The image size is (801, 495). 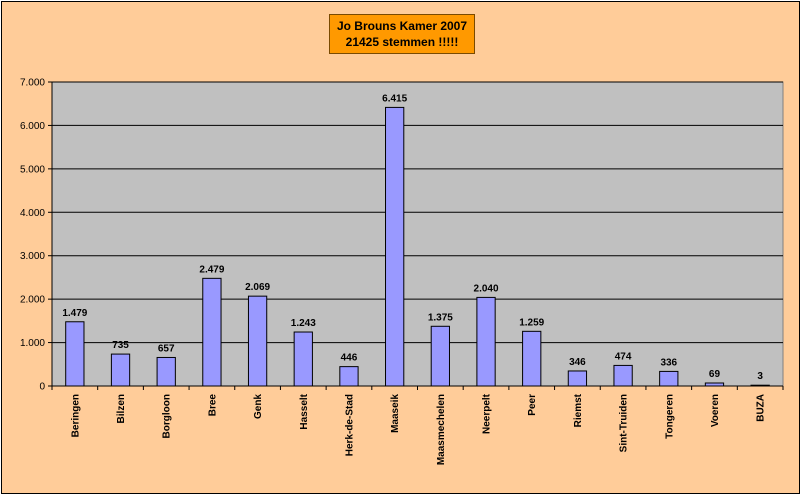 What do you see at coordinates (303, 359) in the screenshot?
I see `bar-hasselt` at bounding box center [303, 359].